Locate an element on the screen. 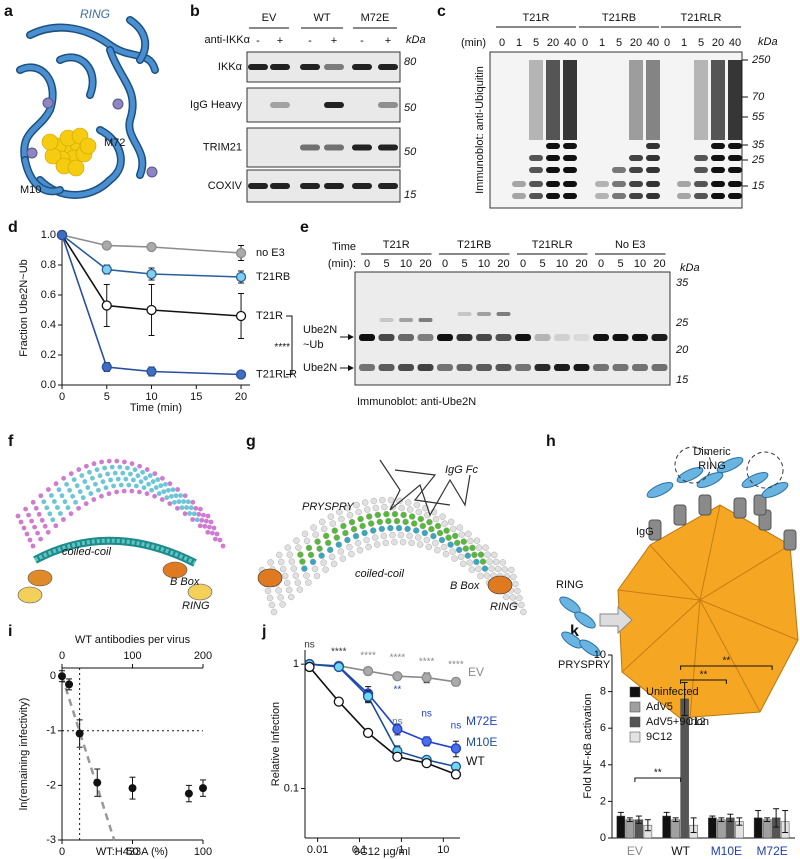  marker-label: 250 is located at coordinates (761, 60).